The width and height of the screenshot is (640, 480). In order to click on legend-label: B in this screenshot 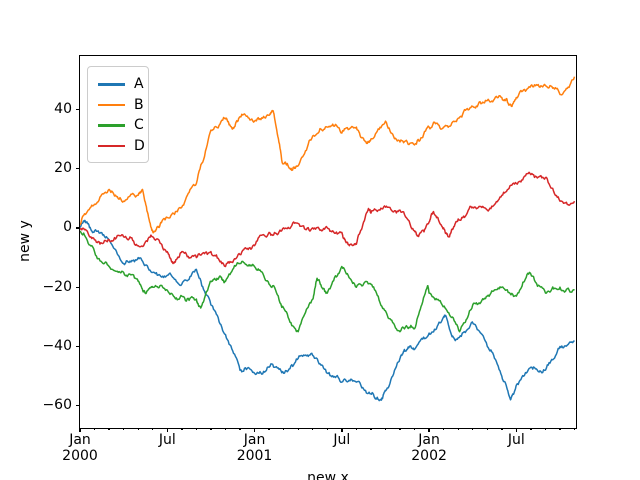, I will do `click(139, 104)`.